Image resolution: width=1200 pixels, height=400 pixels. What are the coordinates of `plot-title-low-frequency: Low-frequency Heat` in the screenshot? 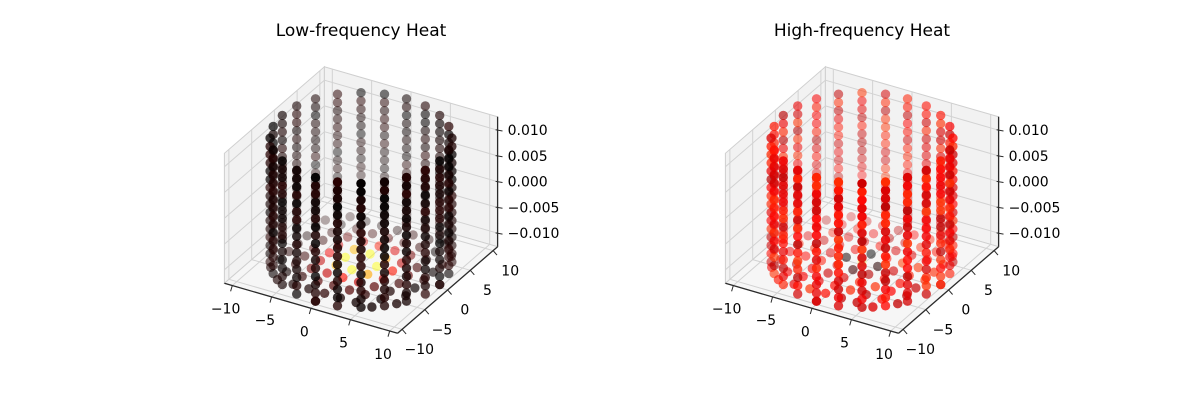 It's located at (361, 31).